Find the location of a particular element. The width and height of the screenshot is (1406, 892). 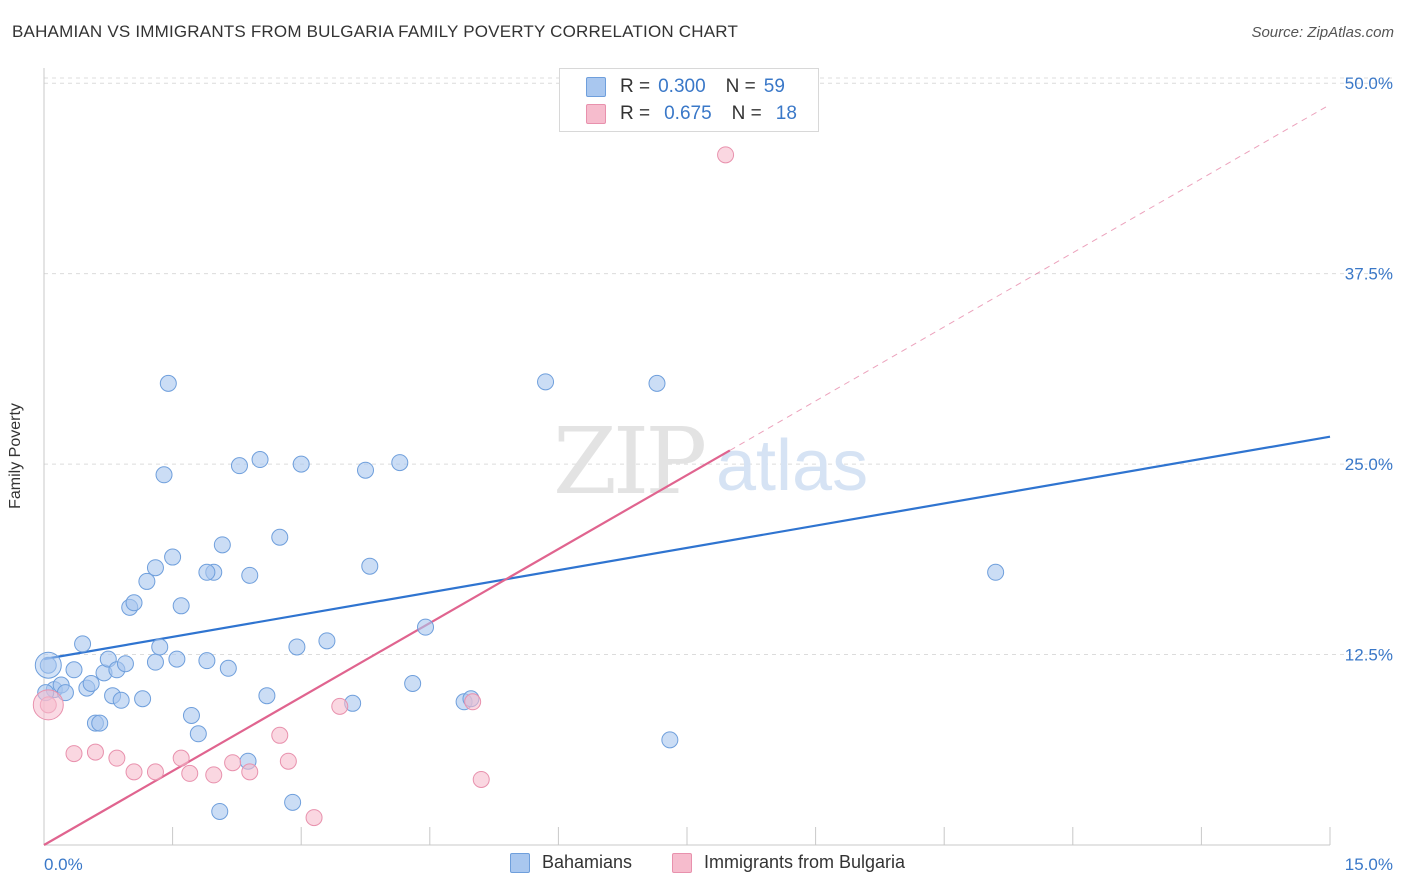

series-legend: Bahamians Immigrants from Bulgaria is located at coordinates (703, 865).